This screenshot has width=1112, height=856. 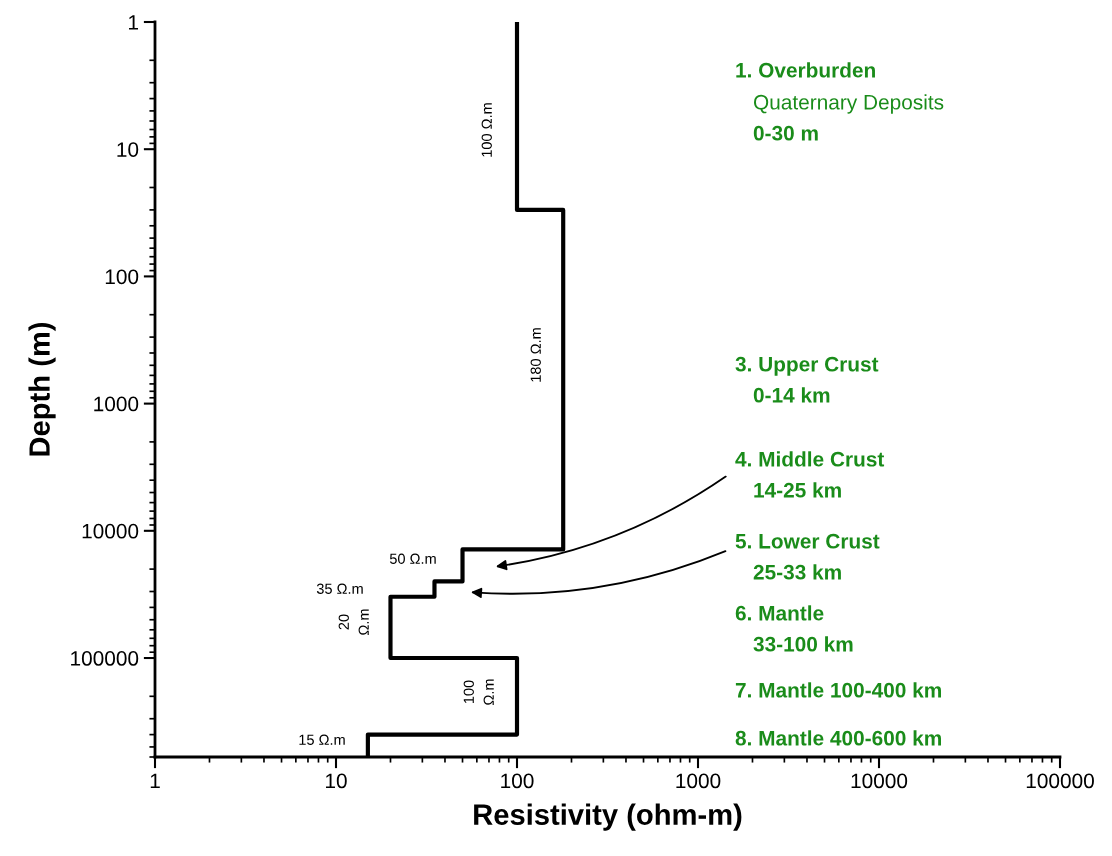 What do you see at coordinates (805, 70) in the screenshot?
I see `annotation: 1. Overburden` at bounding box center [805, 70].